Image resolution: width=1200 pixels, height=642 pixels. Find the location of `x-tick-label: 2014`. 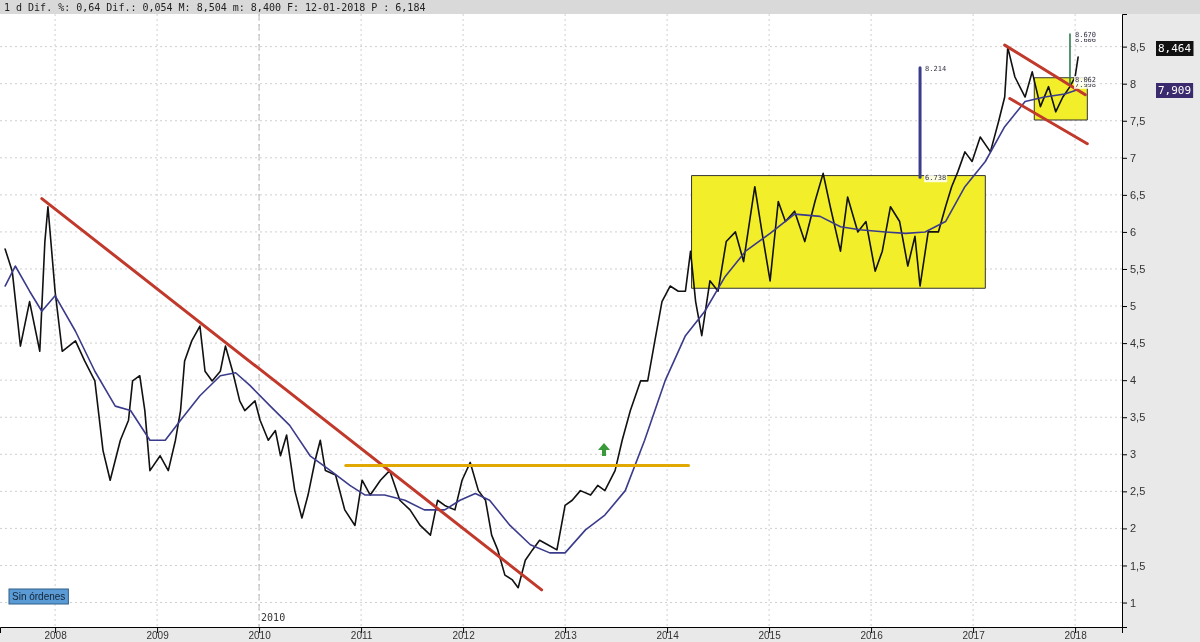

x-tick-label: 2014 is located at coordinates (668, 635).